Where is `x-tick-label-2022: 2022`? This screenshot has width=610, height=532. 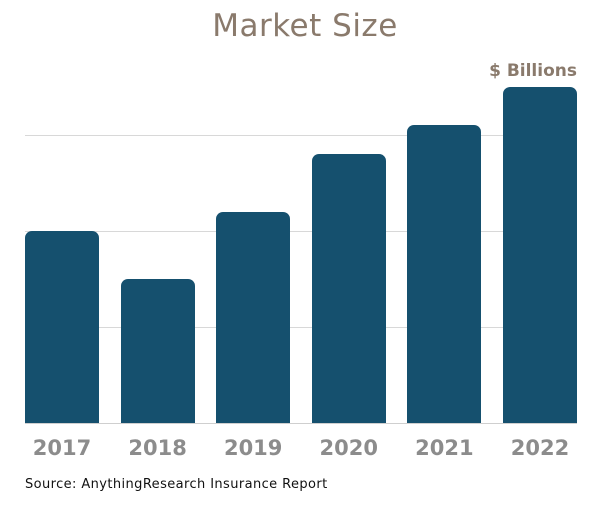 x-tick-label-2022: 2022 is located at coordinates (540, 448).